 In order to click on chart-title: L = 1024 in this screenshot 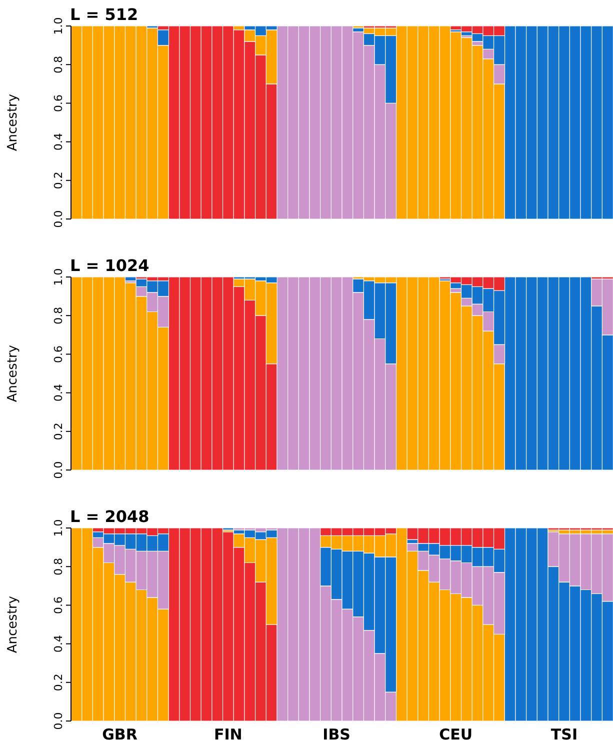, I will do `click(110, 265)`.